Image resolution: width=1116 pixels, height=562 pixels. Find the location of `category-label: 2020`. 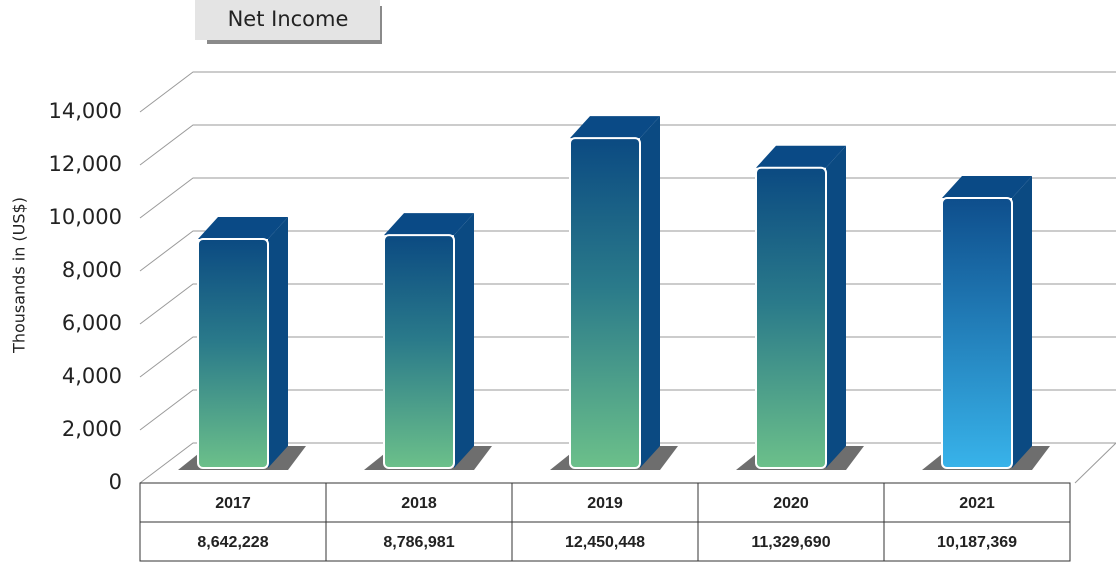

category-label: 2020 is located at coordinates (791, 503).